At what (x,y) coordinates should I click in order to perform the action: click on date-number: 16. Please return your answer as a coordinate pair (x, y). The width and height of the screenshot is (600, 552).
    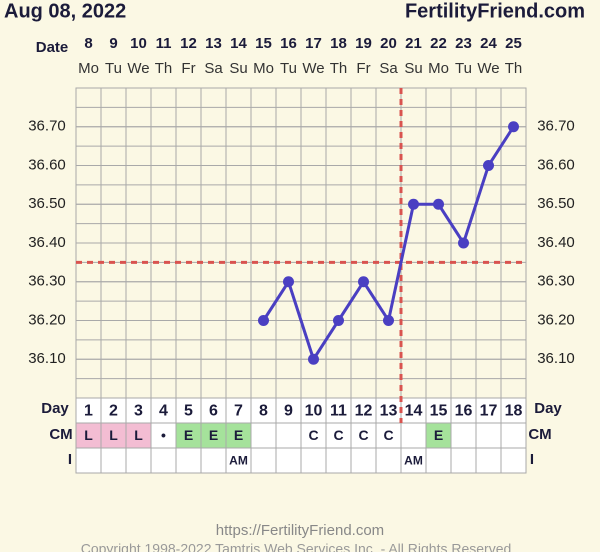
    Looking at the image, I should click on (288, 43).